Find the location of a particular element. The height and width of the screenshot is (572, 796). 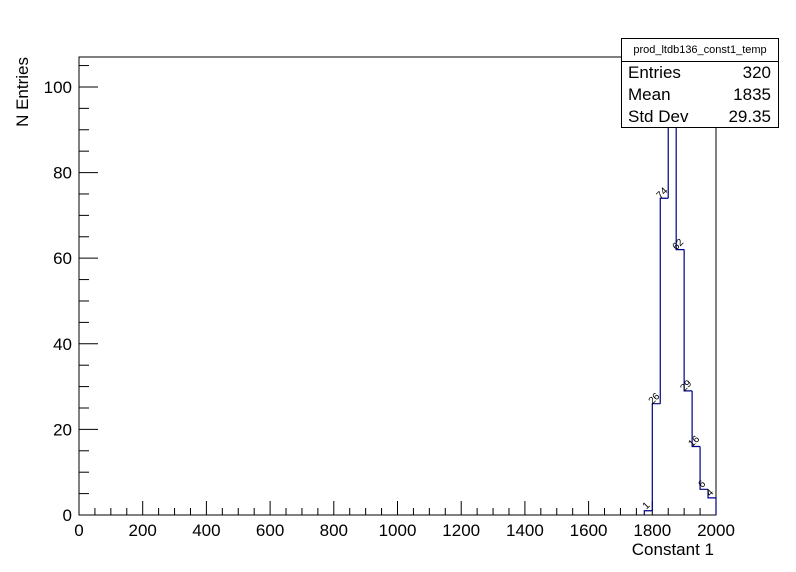

stats-mean-value: 1835 is located at coordinates (752, 94).